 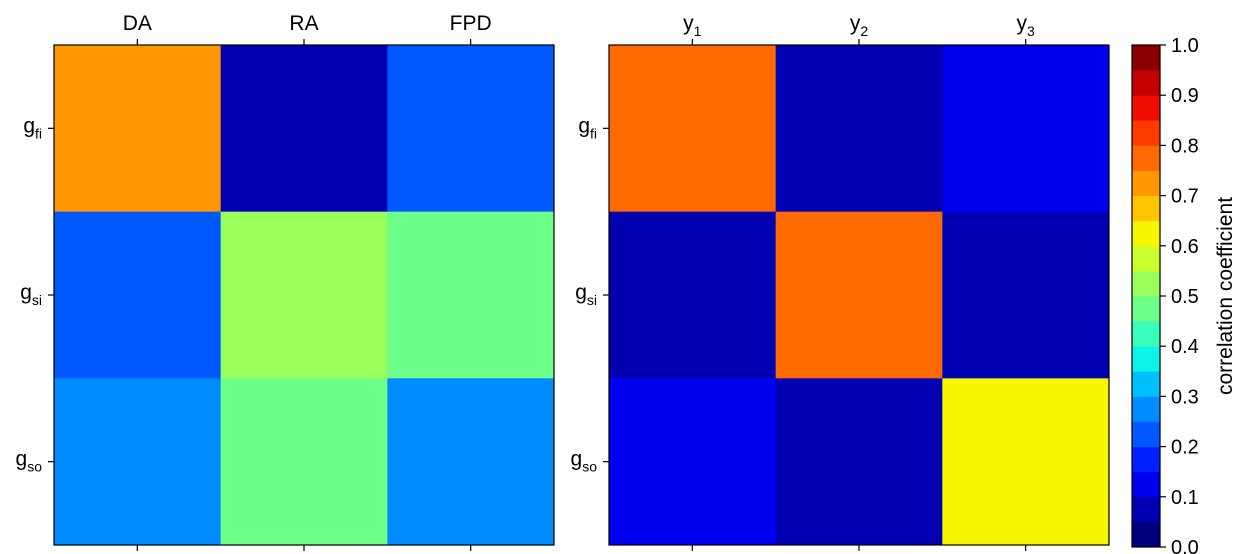 What do you see at coordinates (859, 462) in the screenshot?
I see `heatmap-cell-right-r2-c1` at bounding box center [859, 462].